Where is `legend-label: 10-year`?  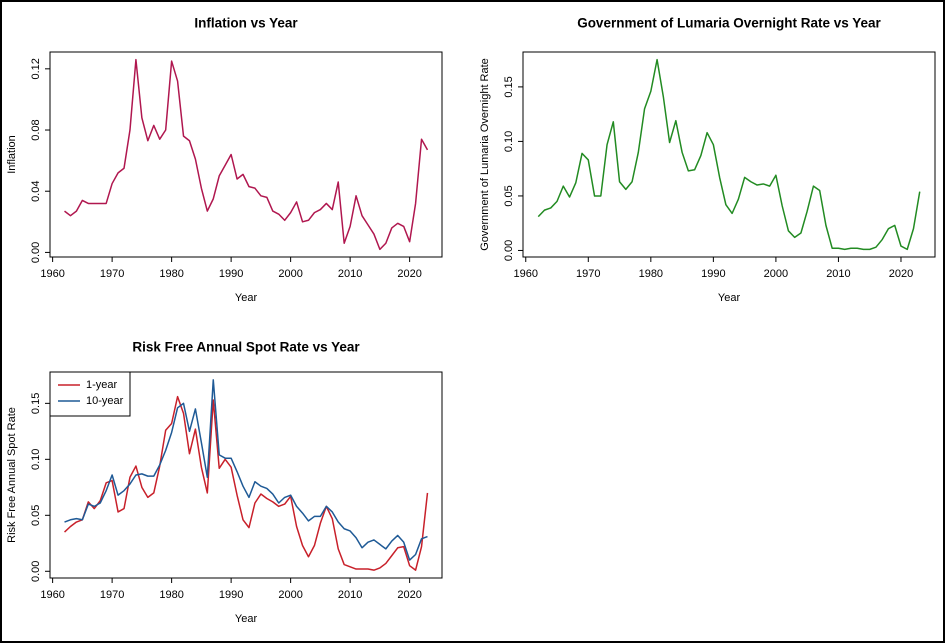
legend-label: 10-year is located at coordinates (105, 401).